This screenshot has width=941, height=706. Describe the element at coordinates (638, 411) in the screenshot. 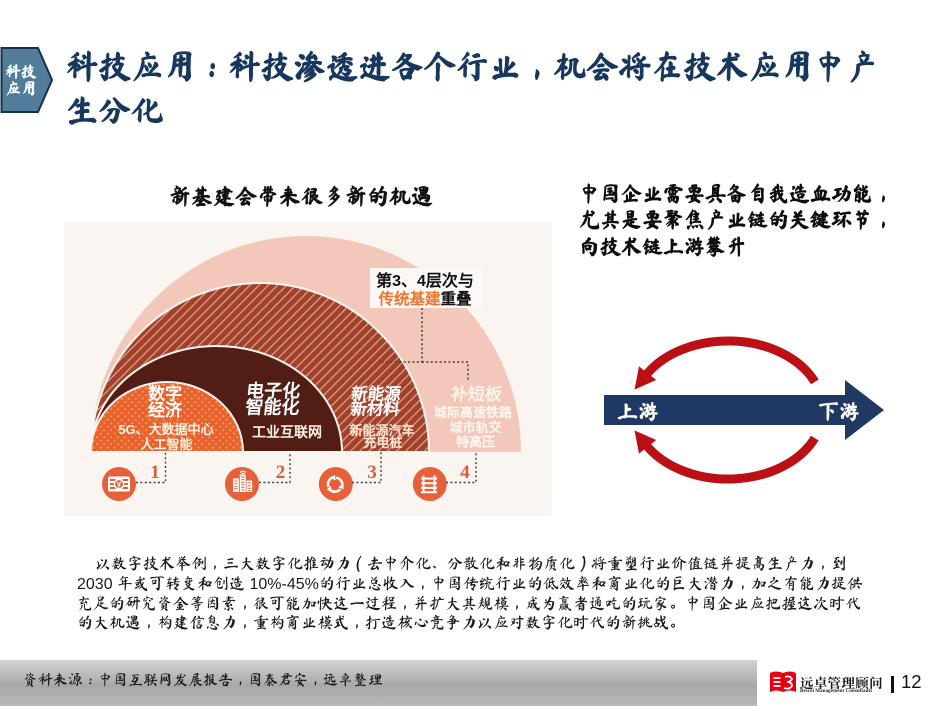

I see `svg-text: 上游` at that location.